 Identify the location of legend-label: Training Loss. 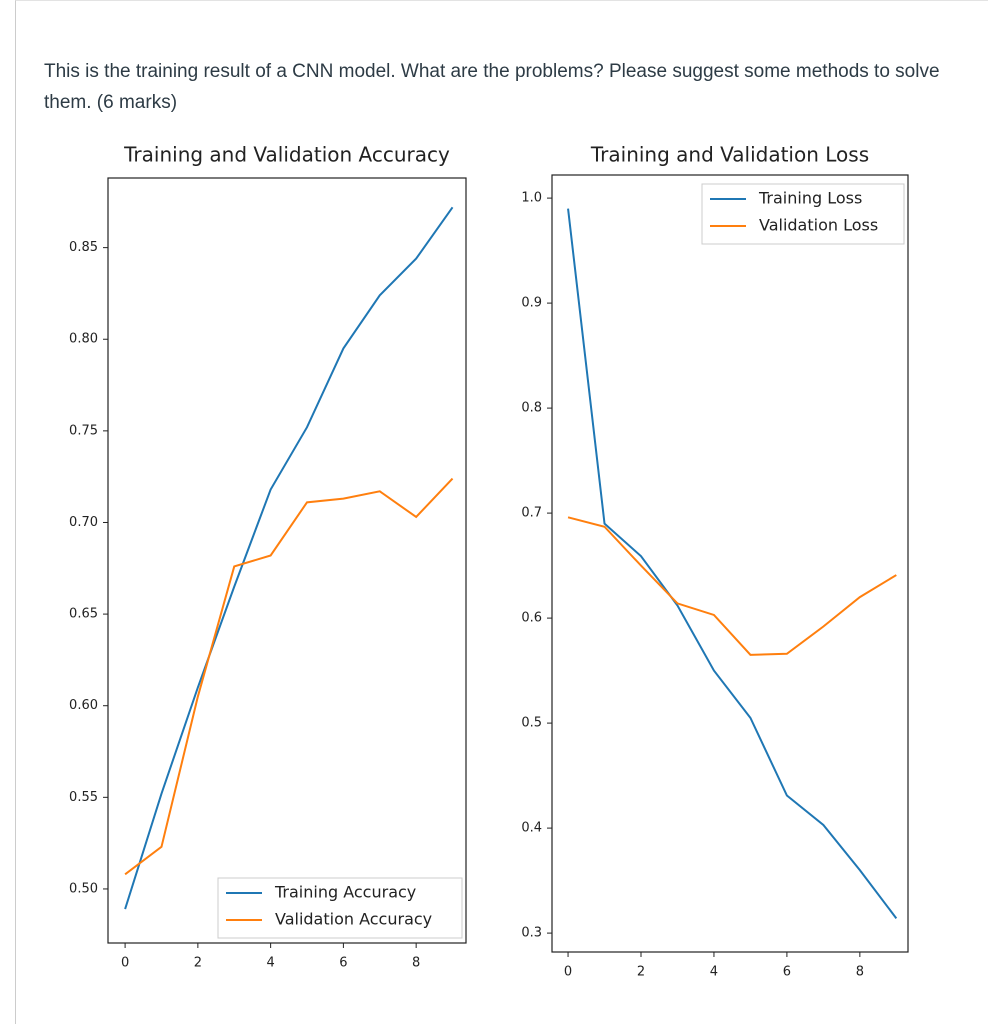
(810, 198).